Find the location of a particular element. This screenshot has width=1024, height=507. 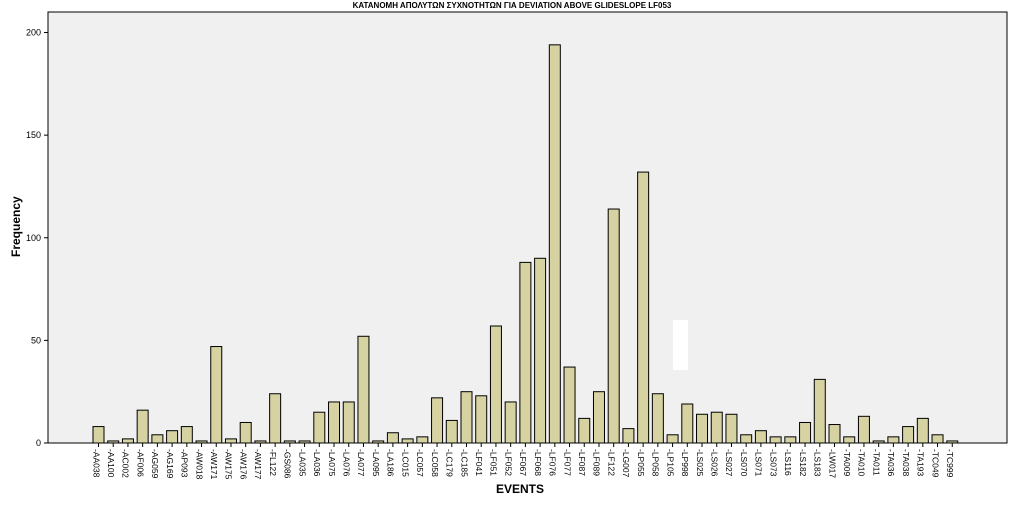

bar-LF041 is located at coordinates (481, 419).